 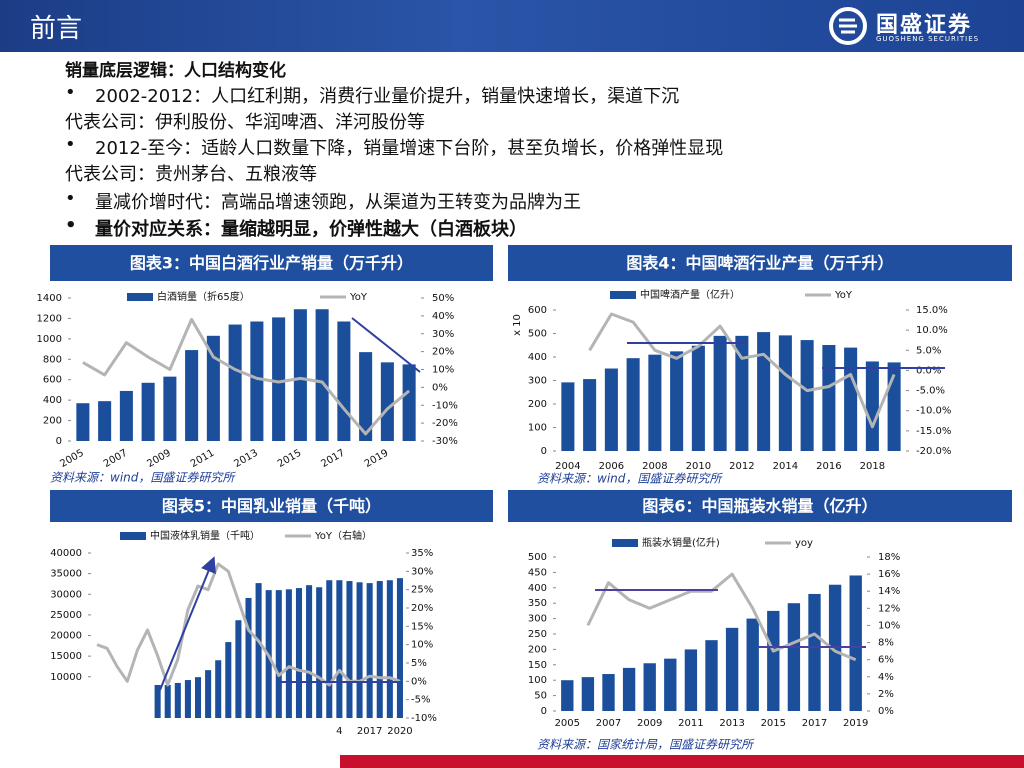 What do you see at coordinates (445, 423) in the screenshot?
I see `y2-tick-label: -20%` at bounding box center [445, 423].